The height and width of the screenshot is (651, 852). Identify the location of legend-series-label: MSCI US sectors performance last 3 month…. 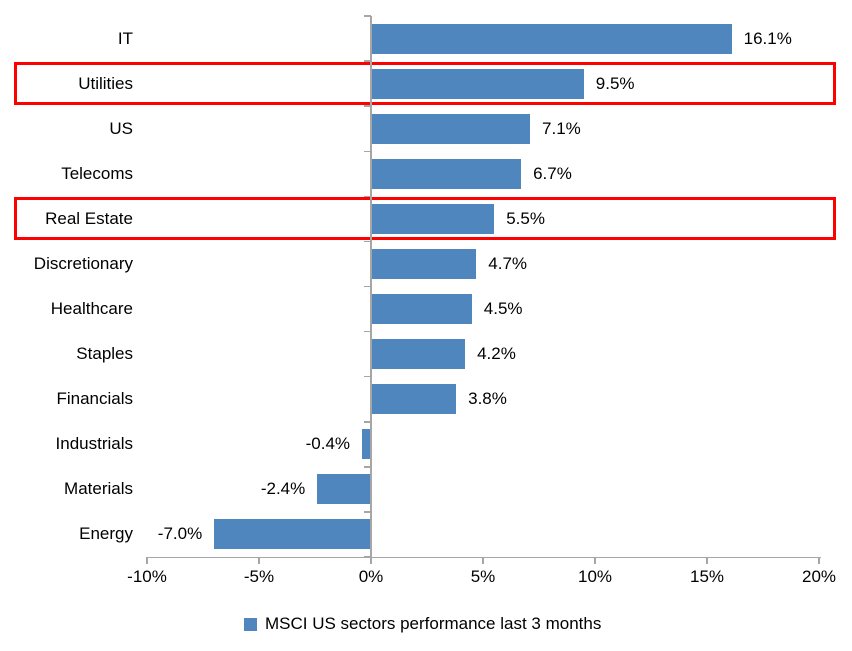
(433, 623).